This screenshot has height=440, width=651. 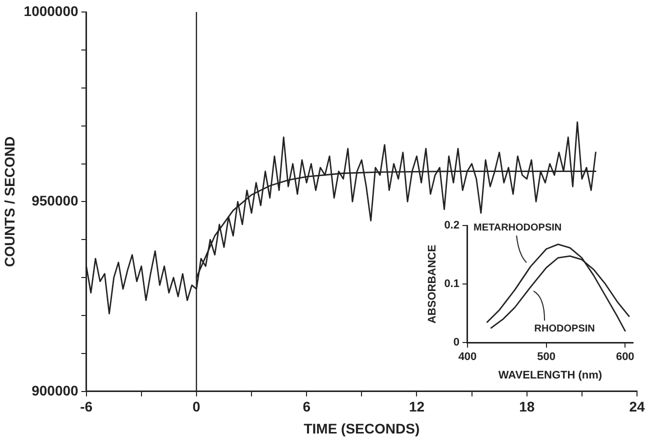 What do you see at coordinates (9, 202) in the screenshot?
I see `y-axis-title: COUNTS / SECOND` at bounding box center [9, 202].